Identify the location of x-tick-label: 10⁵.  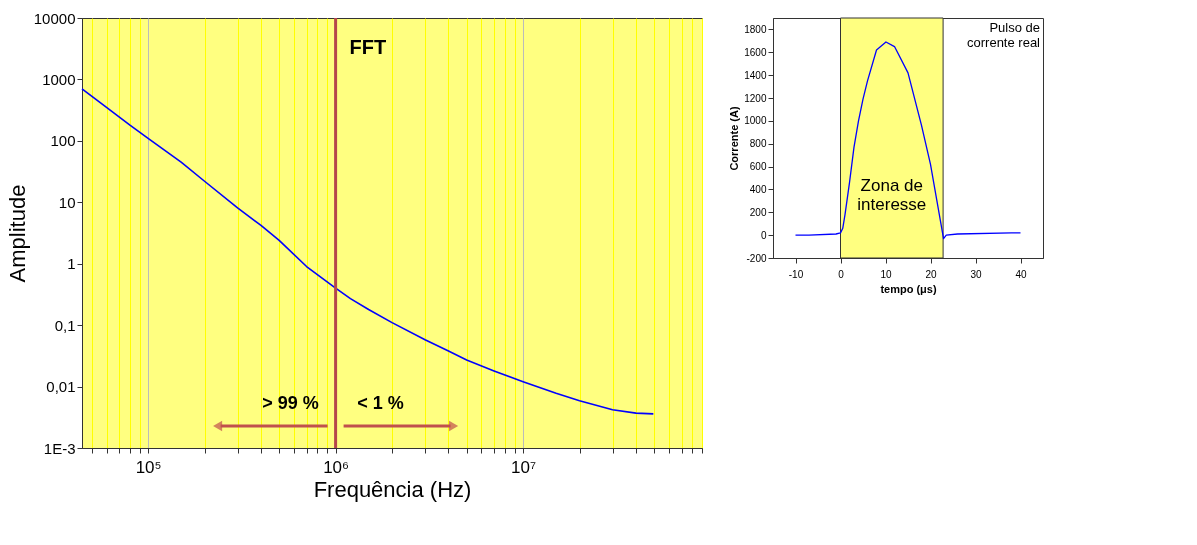
(148, 467).